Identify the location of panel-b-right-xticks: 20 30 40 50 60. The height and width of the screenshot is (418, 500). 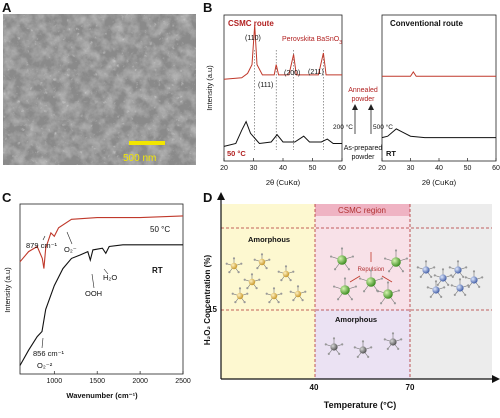
(439, 165).